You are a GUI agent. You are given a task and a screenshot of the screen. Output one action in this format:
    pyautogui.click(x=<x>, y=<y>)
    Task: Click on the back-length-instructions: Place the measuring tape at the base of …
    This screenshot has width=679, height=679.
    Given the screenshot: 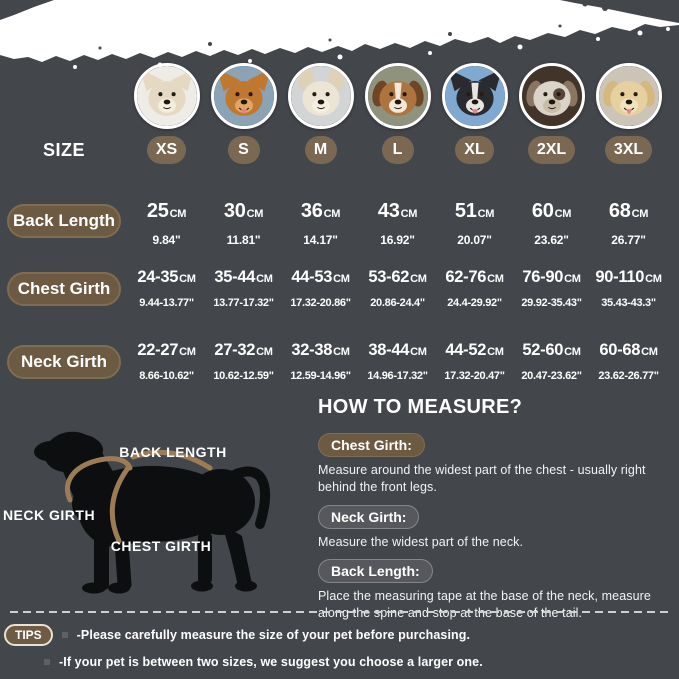 What is the action you would take?
    pyautogui.click(x=484, y=604)
    